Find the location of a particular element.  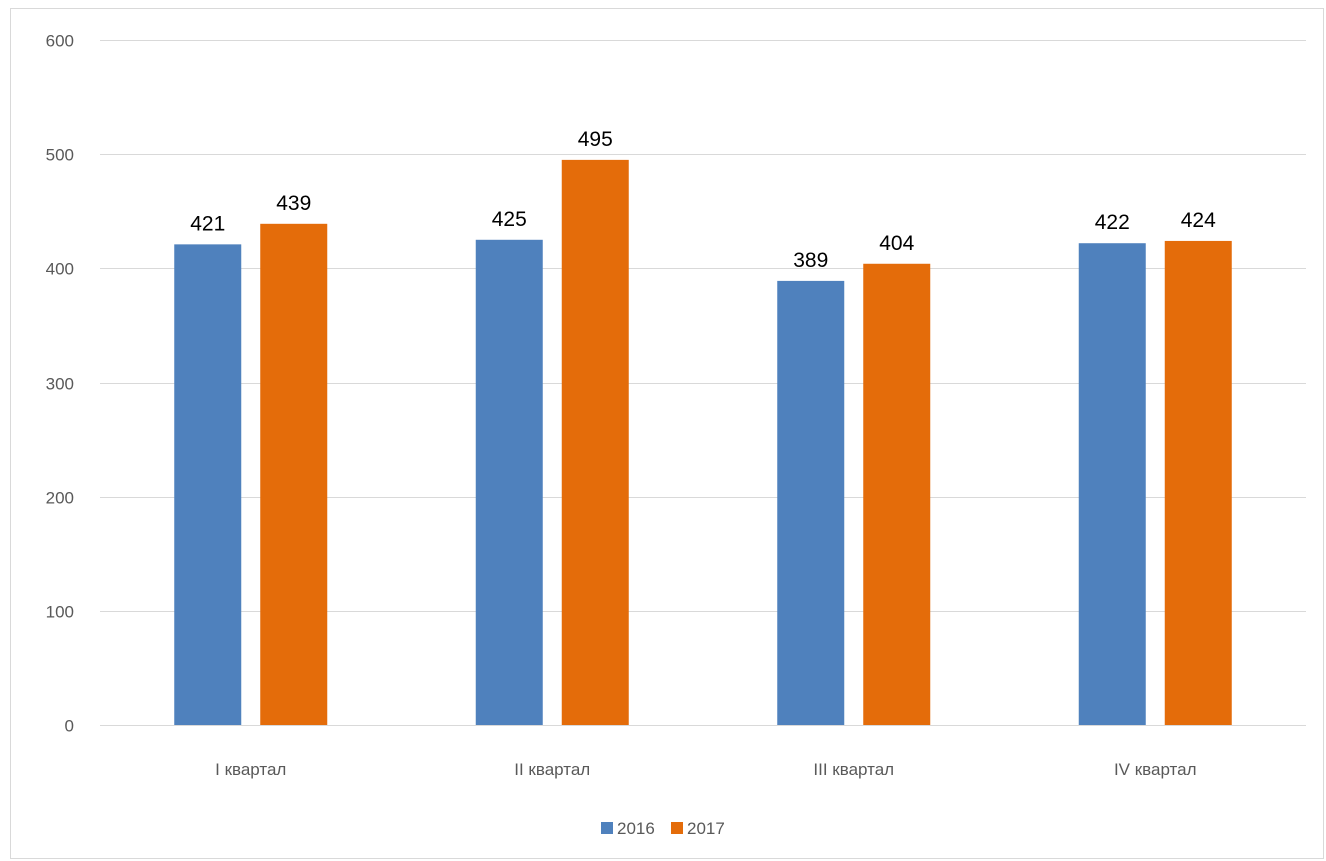

y-tick-label: 200 is located at coordinates (60, 498).